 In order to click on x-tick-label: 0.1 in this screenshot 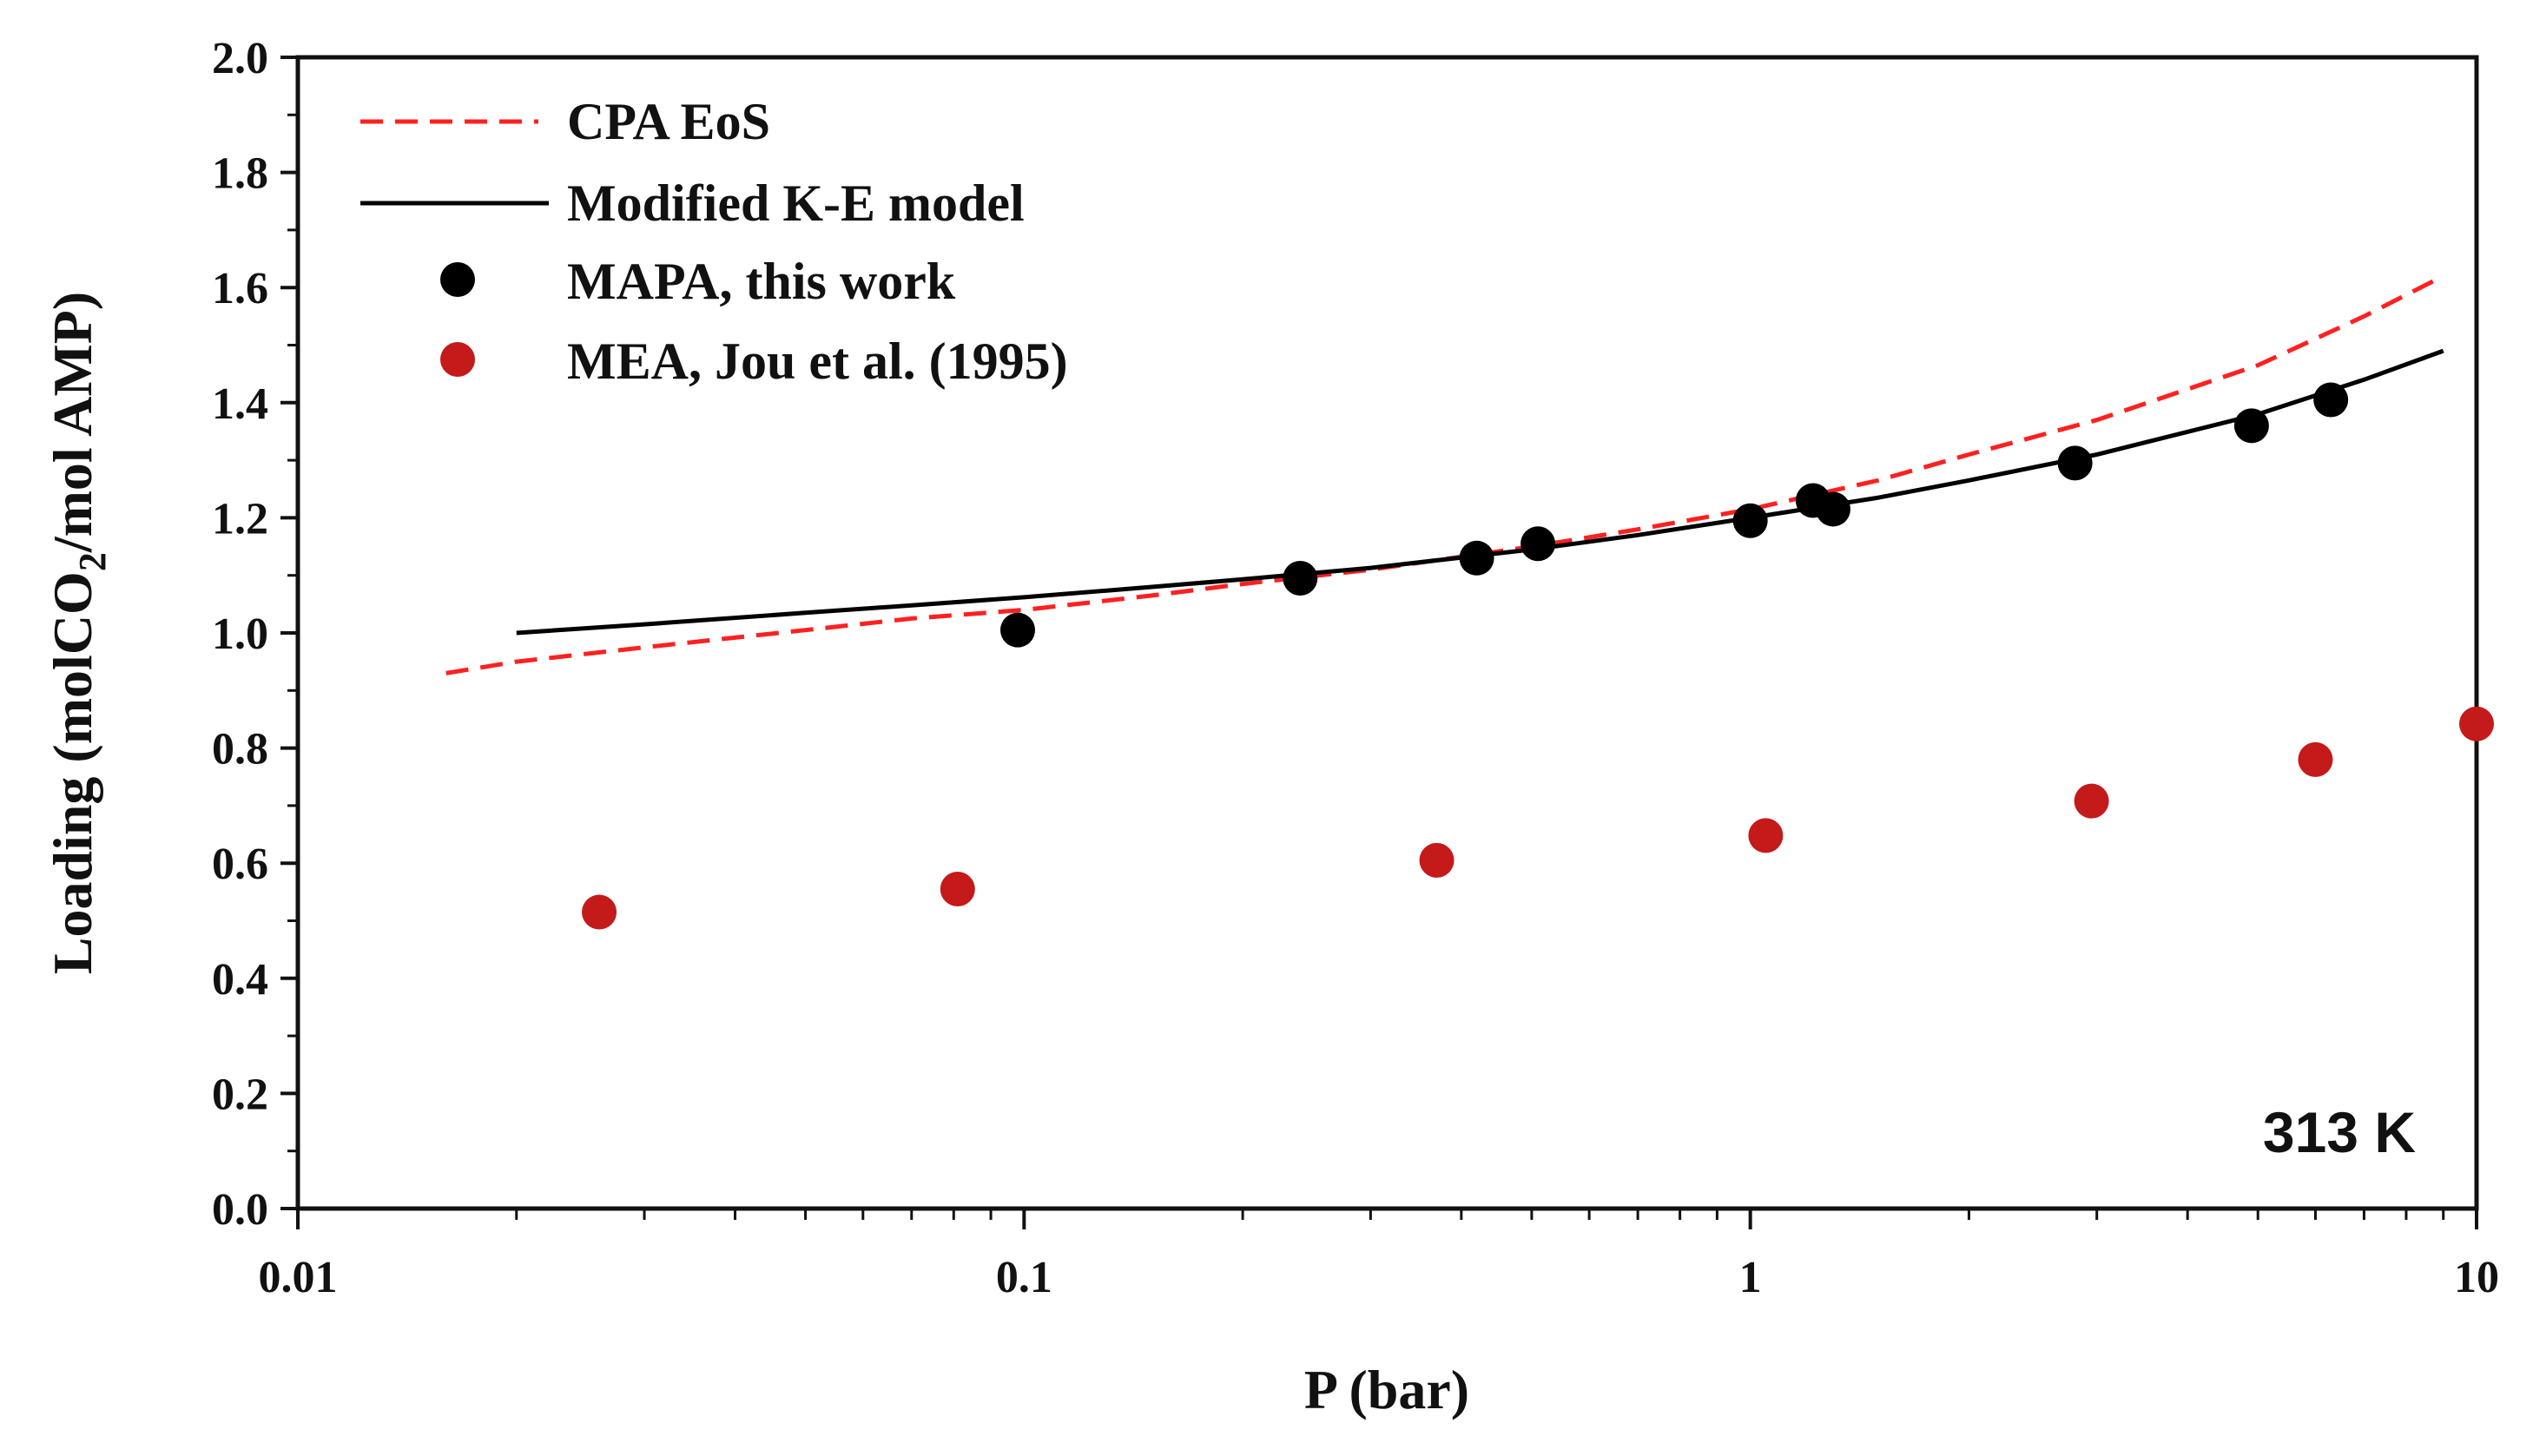, I will do `click(1024, 1277)`.